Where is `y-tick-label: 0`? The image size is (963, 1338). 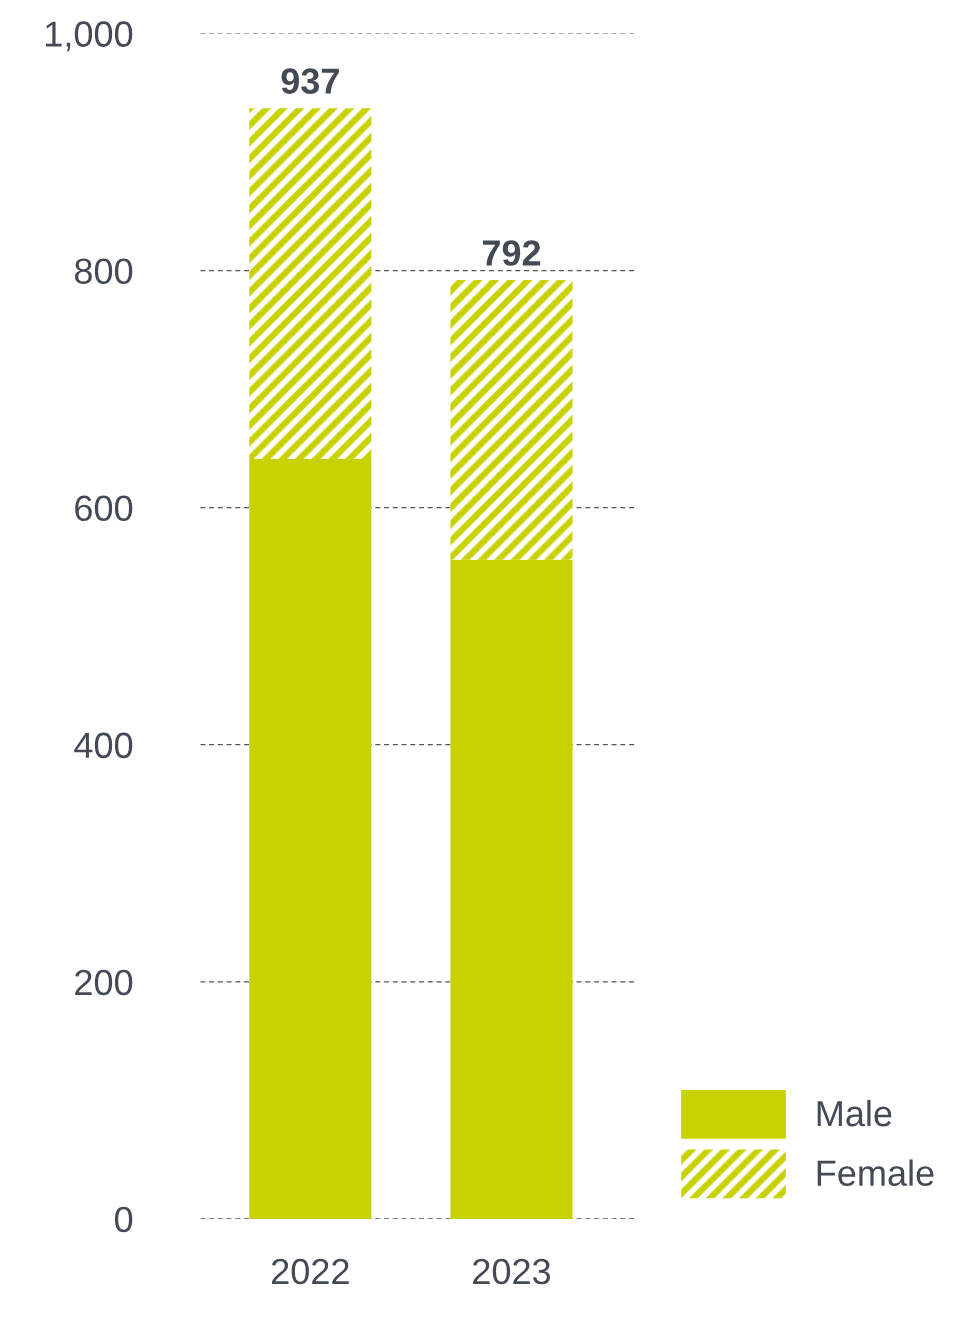
y-tick-label: 0 is located at coordinates (123, 1219).